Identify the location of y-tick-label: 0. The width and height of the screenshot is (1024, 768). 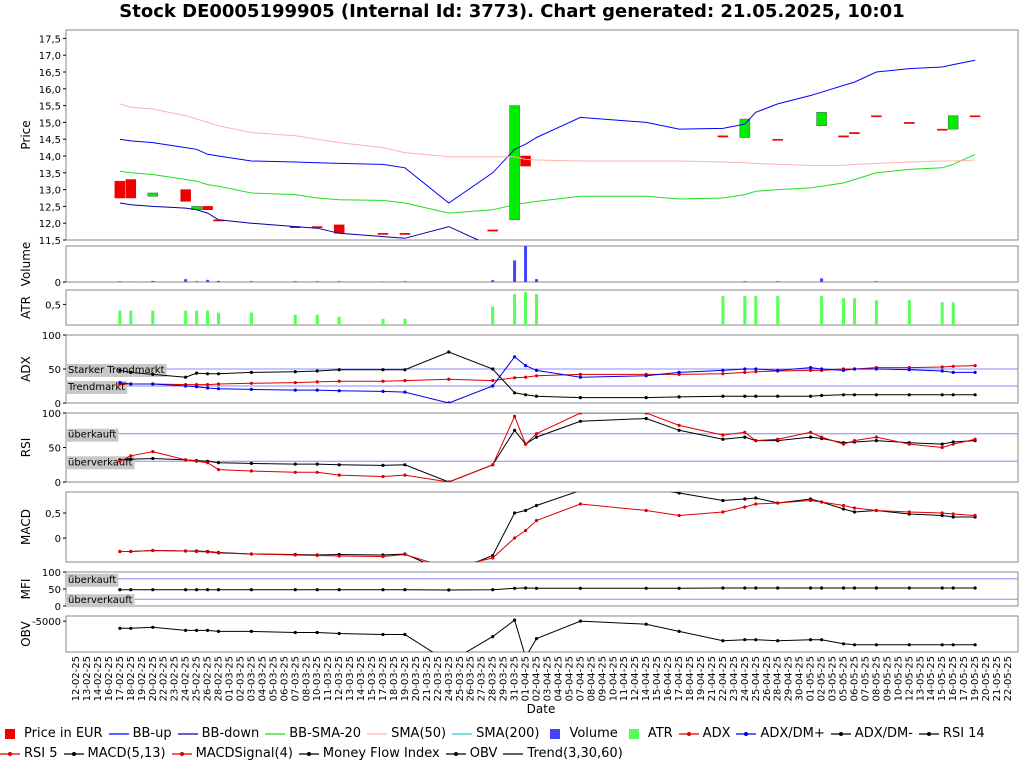
(58, 483).